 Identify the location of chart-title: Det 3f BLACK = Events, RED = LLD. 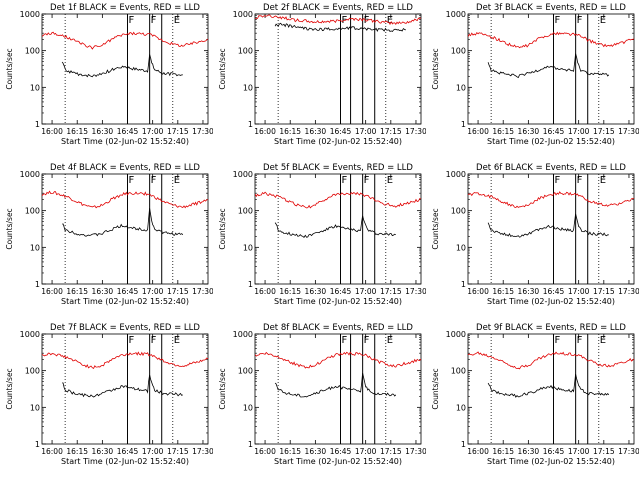
(551, 8).